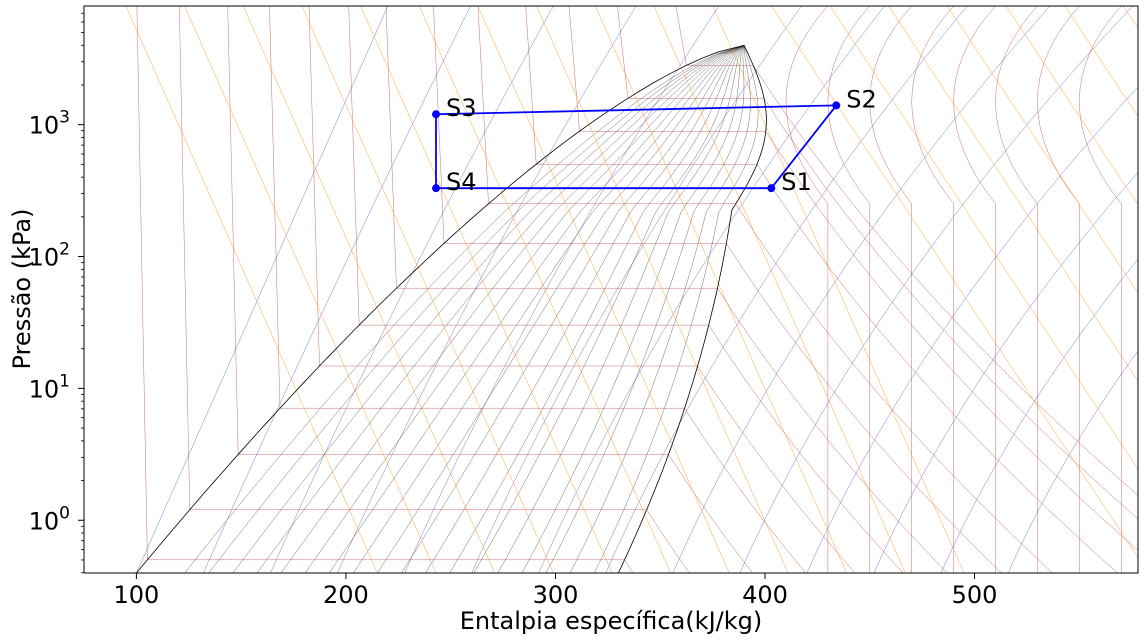 Image resolution: width=1144 pixels, height=640 pixels. Describe the element at coordinates (765, 595) in the screenshot. I see `x-tick-label: 400` at that location.